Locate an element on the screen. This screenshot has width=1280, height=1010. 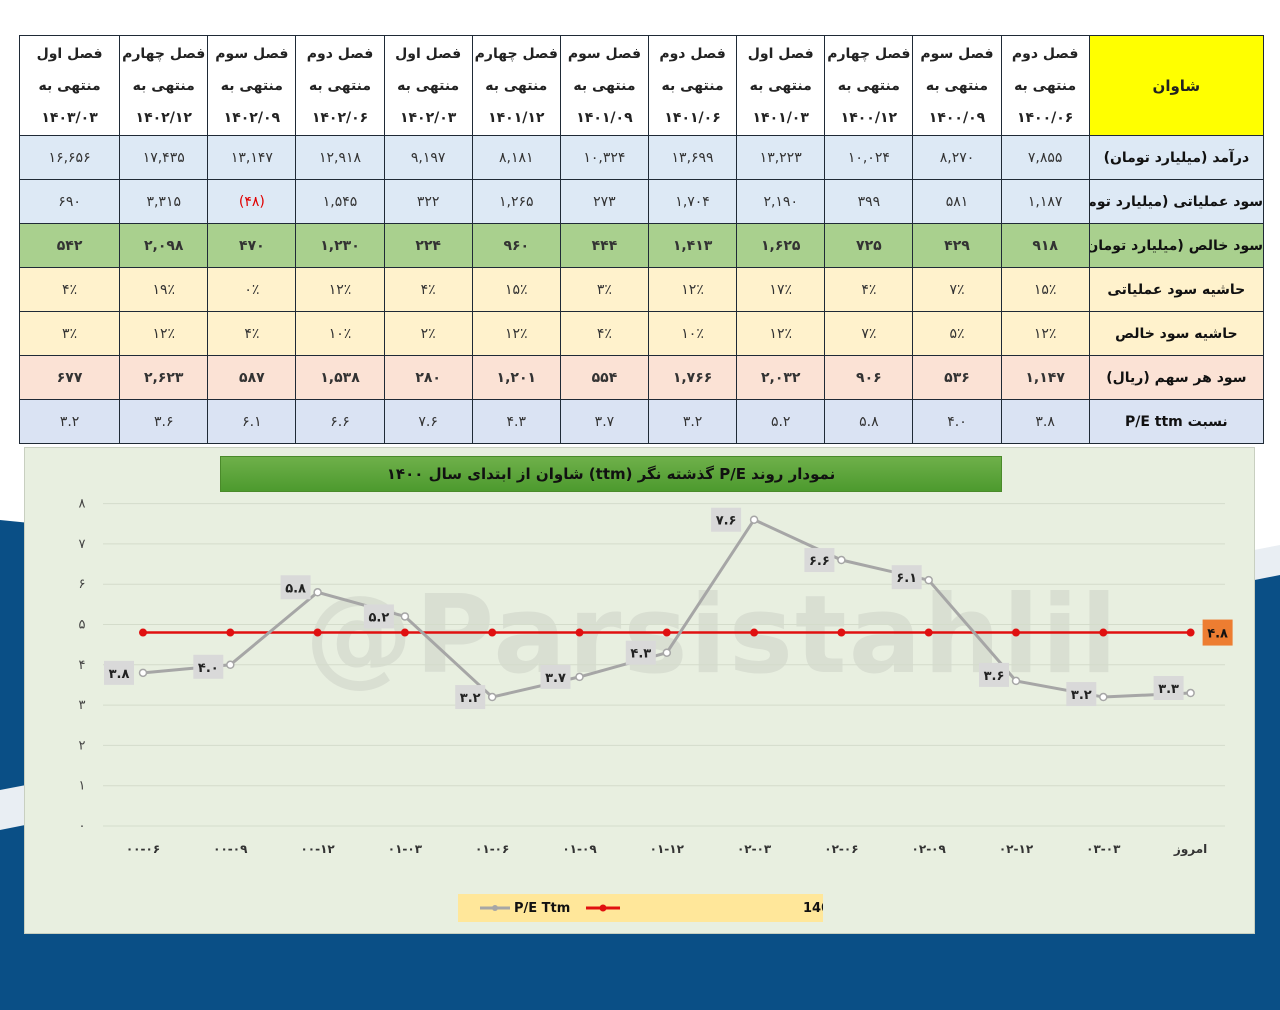
table-cell: ۲۷۳ is located at coordinates (604, 201).